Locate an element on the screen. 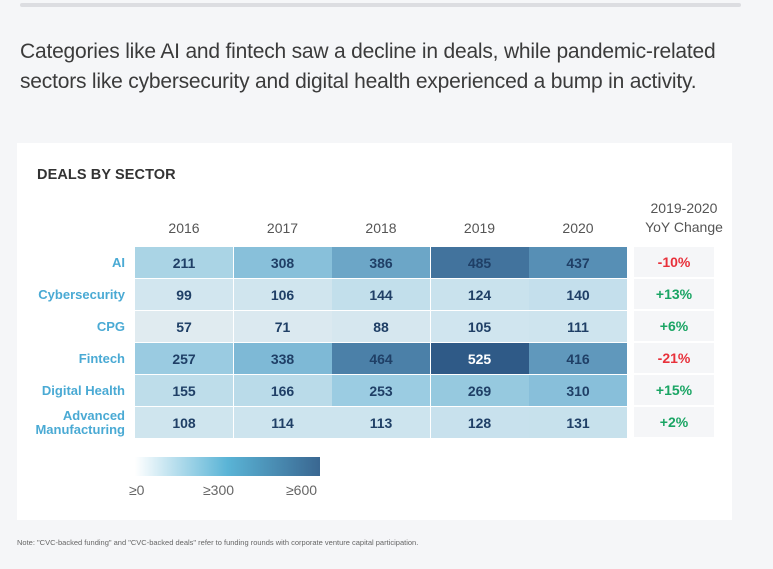 This screenshot has width=773, height=569. heatmap-cell: 108 is located at coordinates (184, 422).